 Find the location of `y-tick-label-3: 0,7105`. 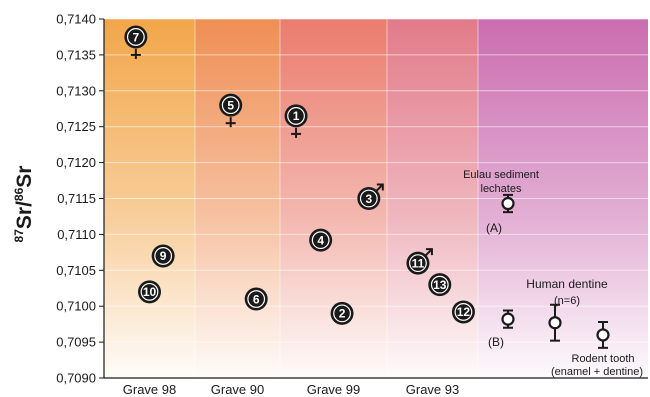

y-tick-label-3: 0,7105 is located at coordinates (76, 270).